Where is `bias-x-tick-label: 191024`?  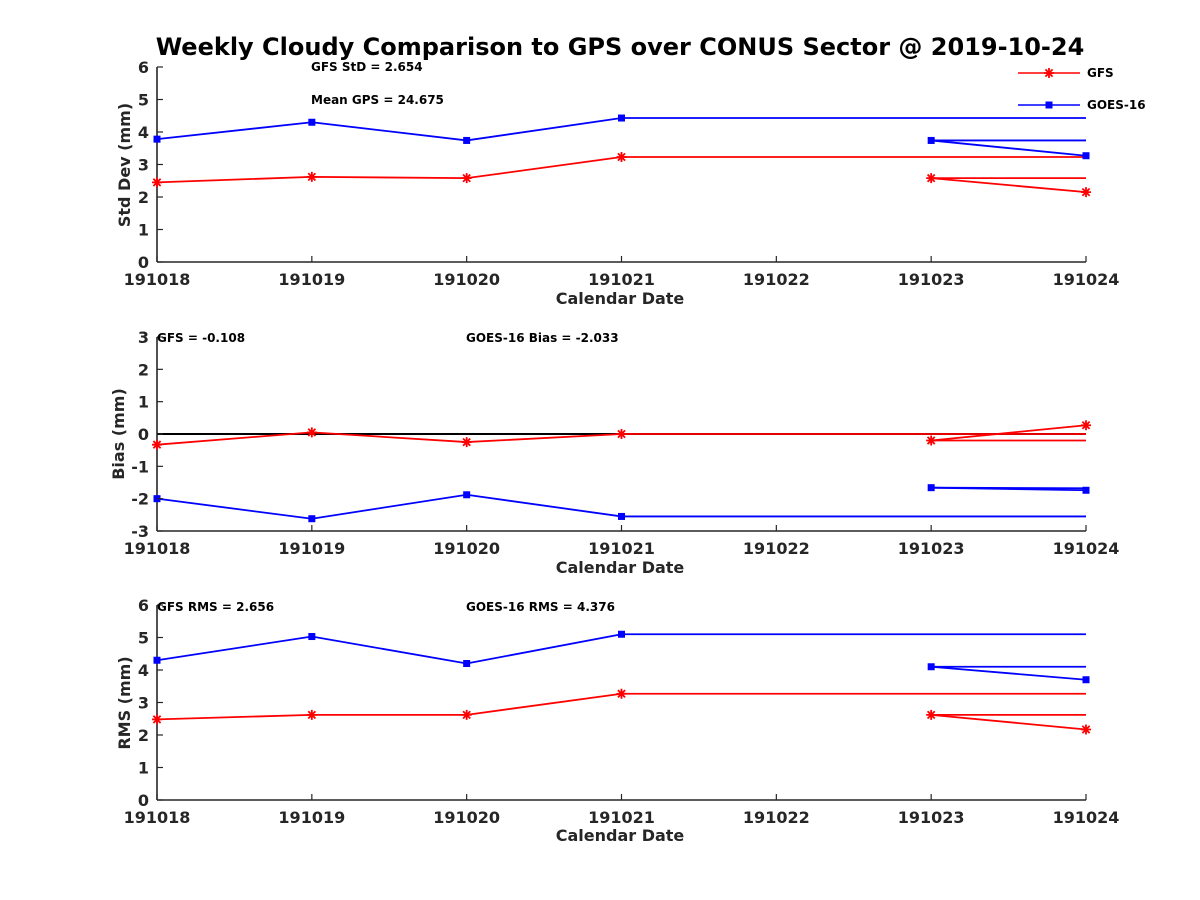
bias-x-tick-label: 191024 is located at coordinates (1086, 548).